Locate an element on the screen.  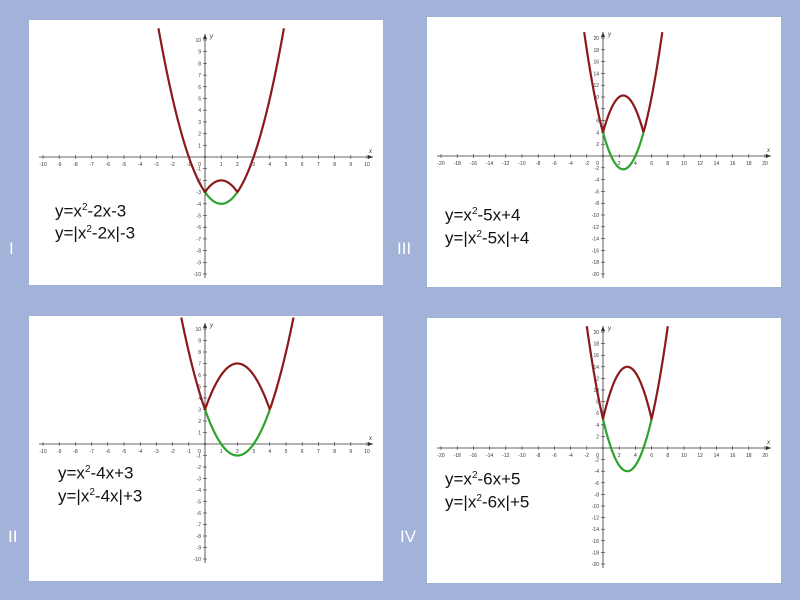
equation-text: y=|x is located at coordinates (74, 496).